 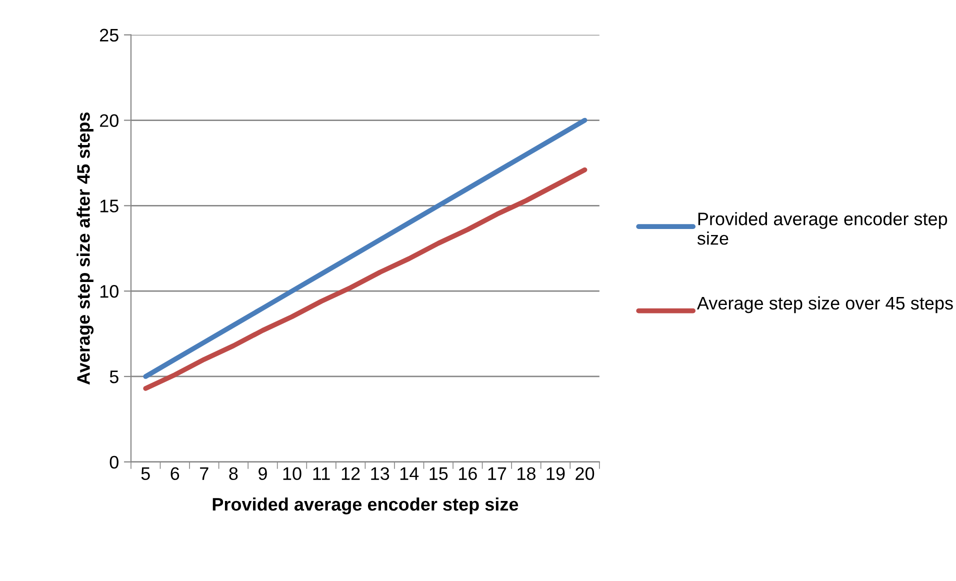 I want to click on x-tick-label: 18, so click(x=527, y=473).